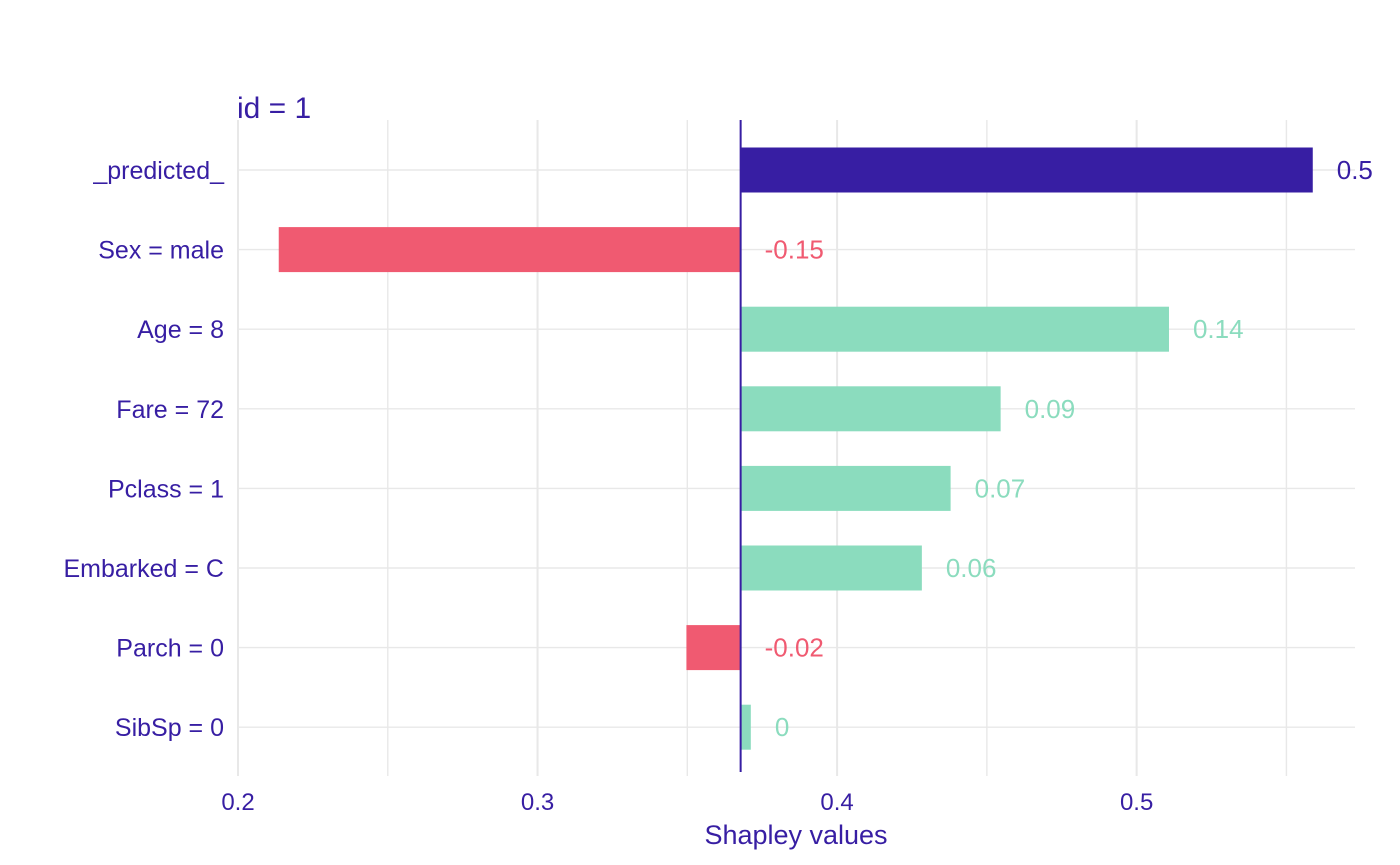  What do you see at coordinates (971, 568) in the screenshot?
I see `value-label: 0.06` at bounding box center [971, 568].